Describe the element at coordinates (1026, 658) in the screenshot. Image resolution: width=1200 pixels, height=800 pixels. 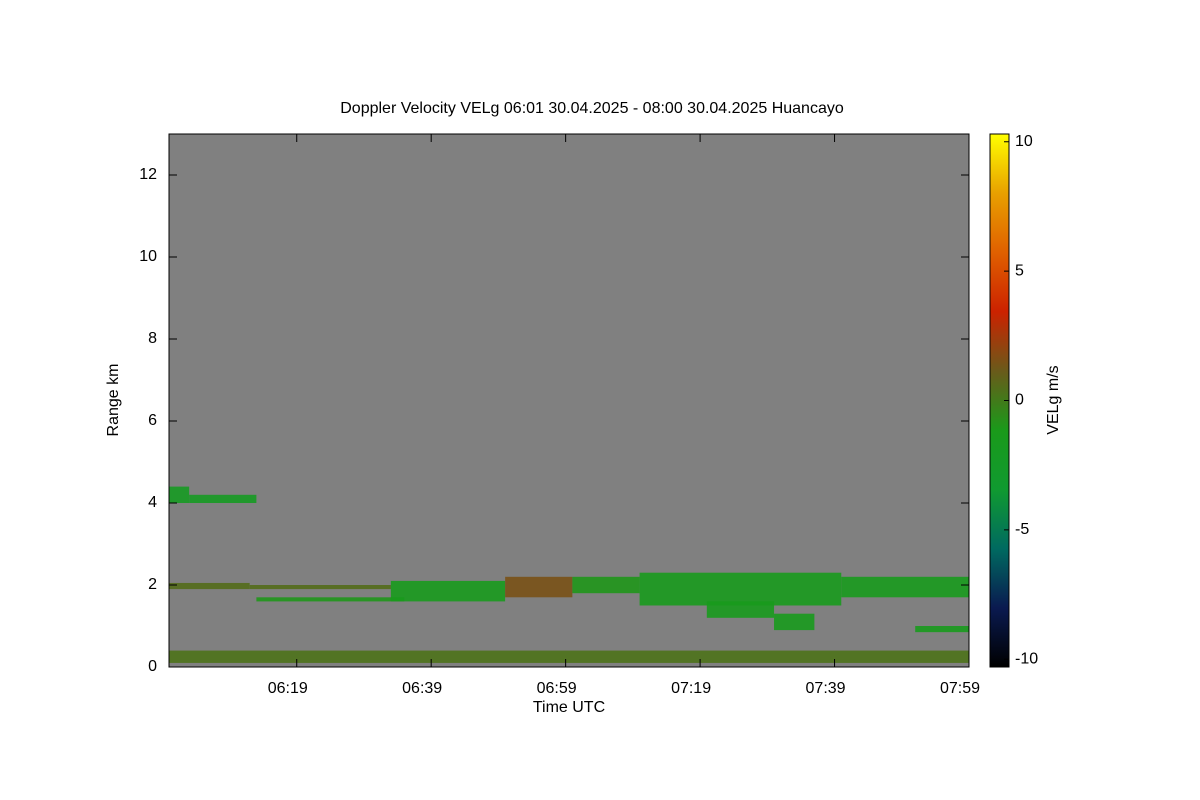
I see `colorbar-tick-label: -10` at that location.